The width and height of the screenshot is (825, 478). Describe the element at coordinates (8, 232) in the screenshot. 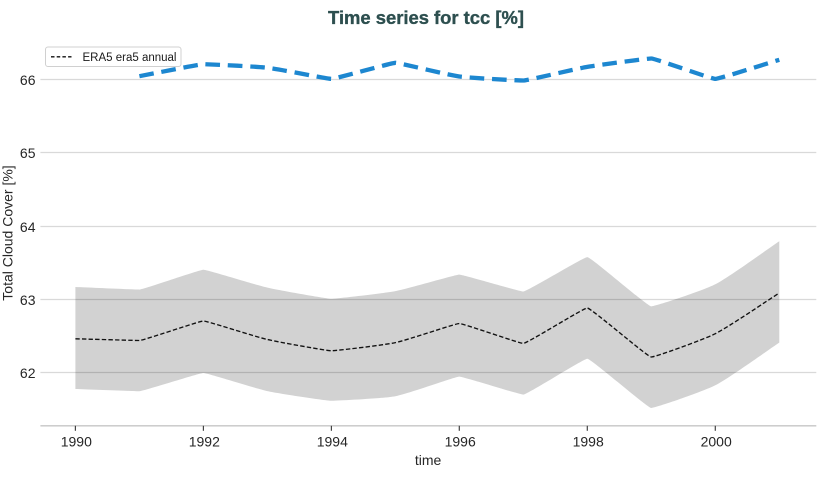

I see `svg-text: Total Cloud Cover [%]` at that location.